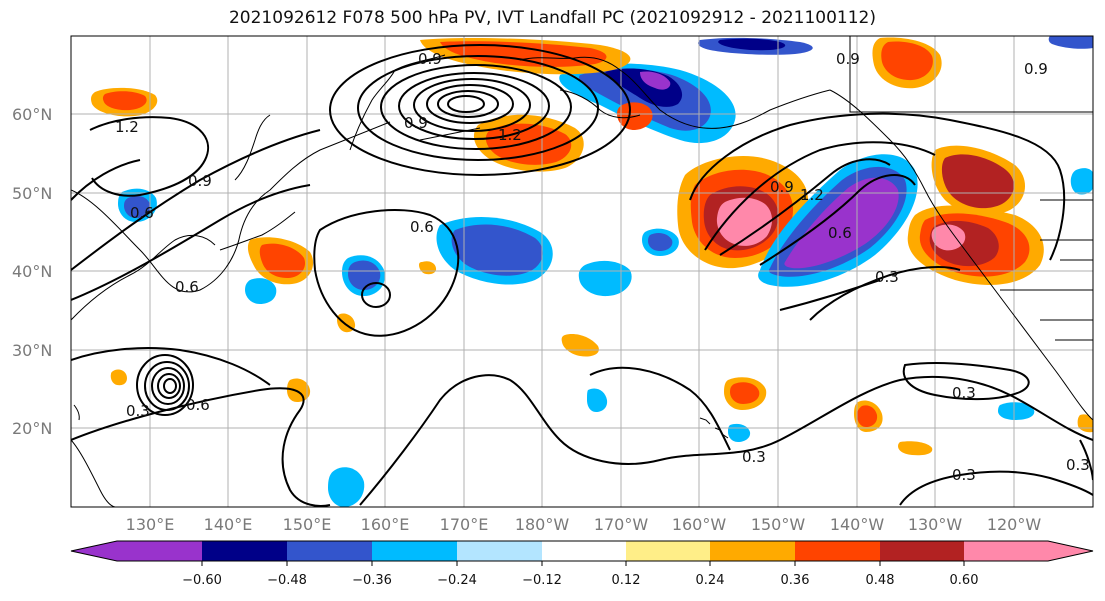  Describe the element at coordinates (542, 524) in the screenshot. I see `lon-label: 180°W` at that location.